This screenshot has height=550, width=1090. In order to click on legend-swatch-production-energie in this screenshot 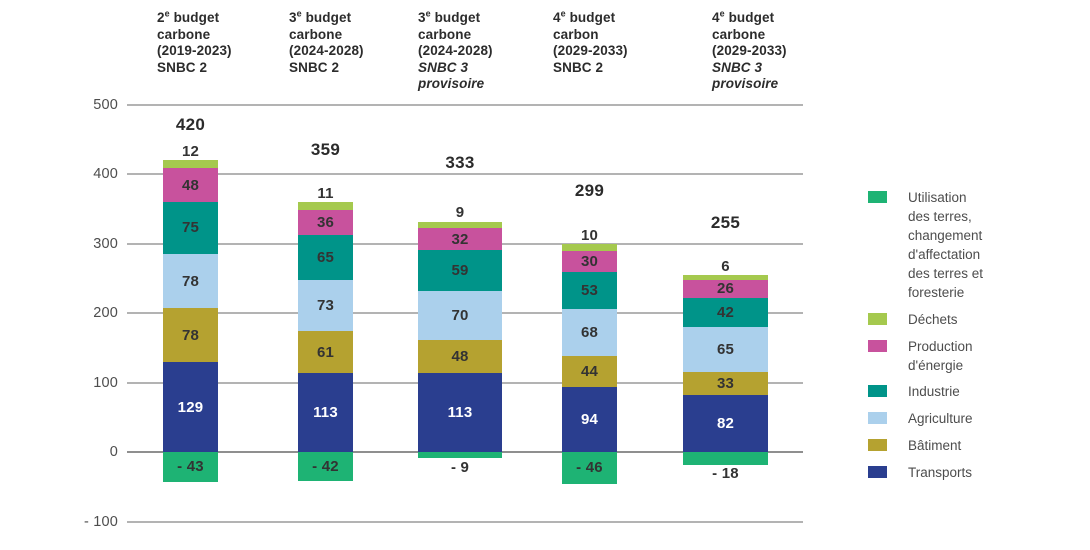, I will do `click(877, 346)`.